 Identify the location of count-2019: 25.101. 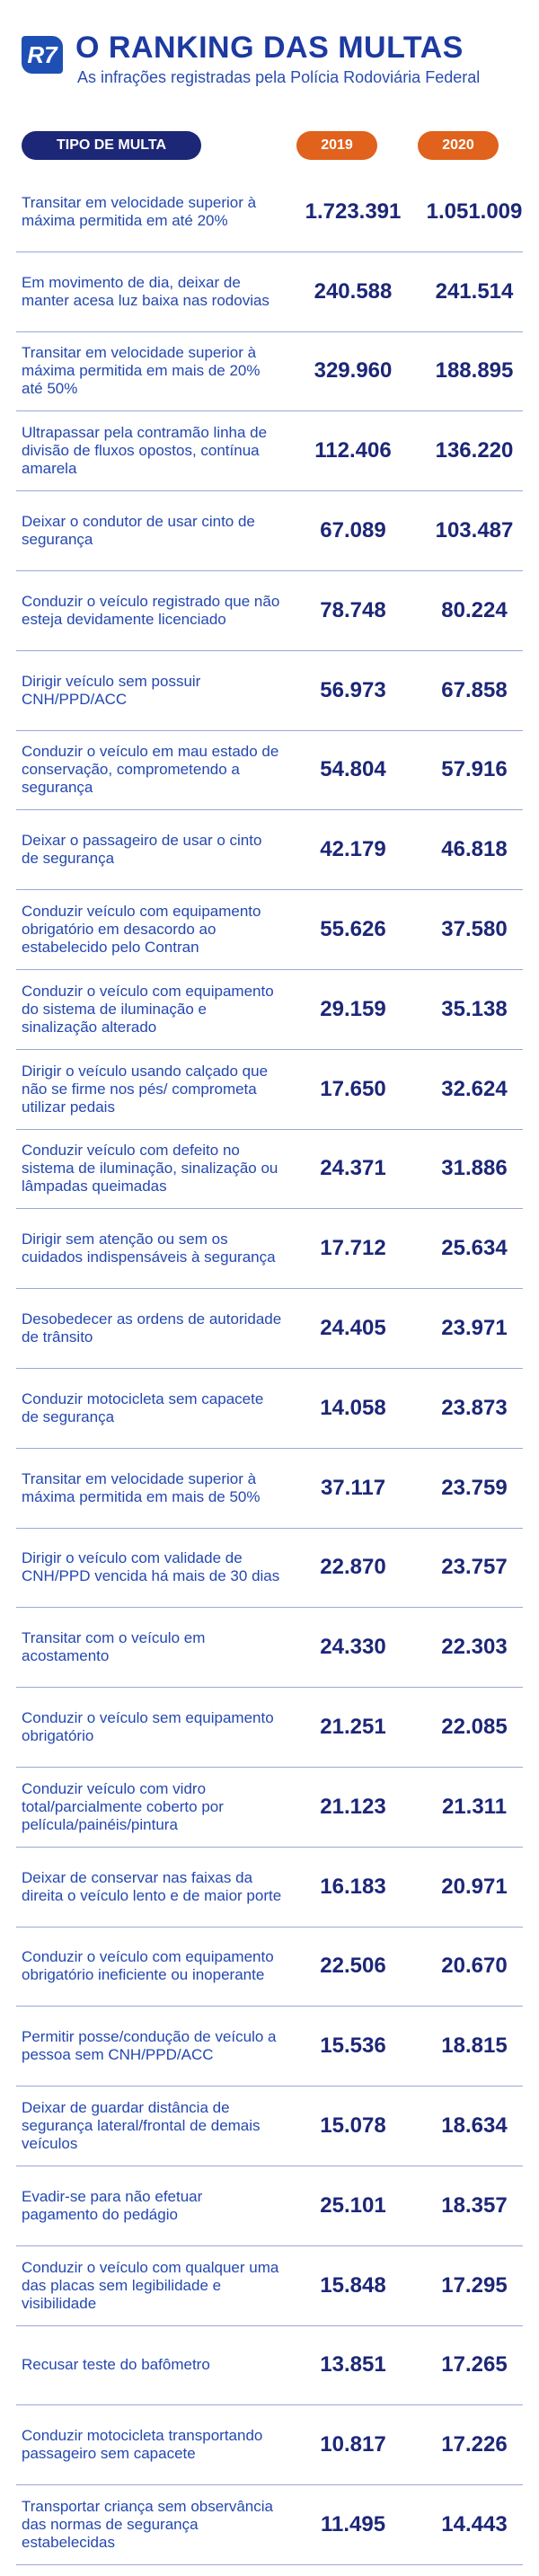
(353, 2205).